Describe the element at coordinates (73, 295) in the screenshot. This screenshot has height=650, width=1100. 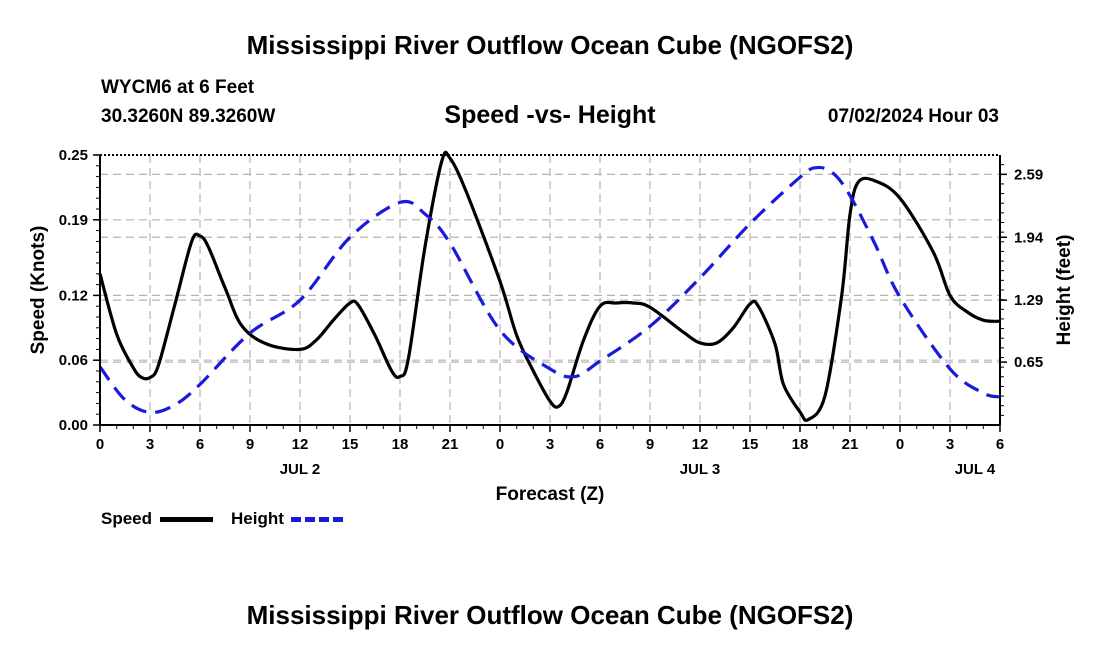
I see `y-tick-label: 0.12` at that location.